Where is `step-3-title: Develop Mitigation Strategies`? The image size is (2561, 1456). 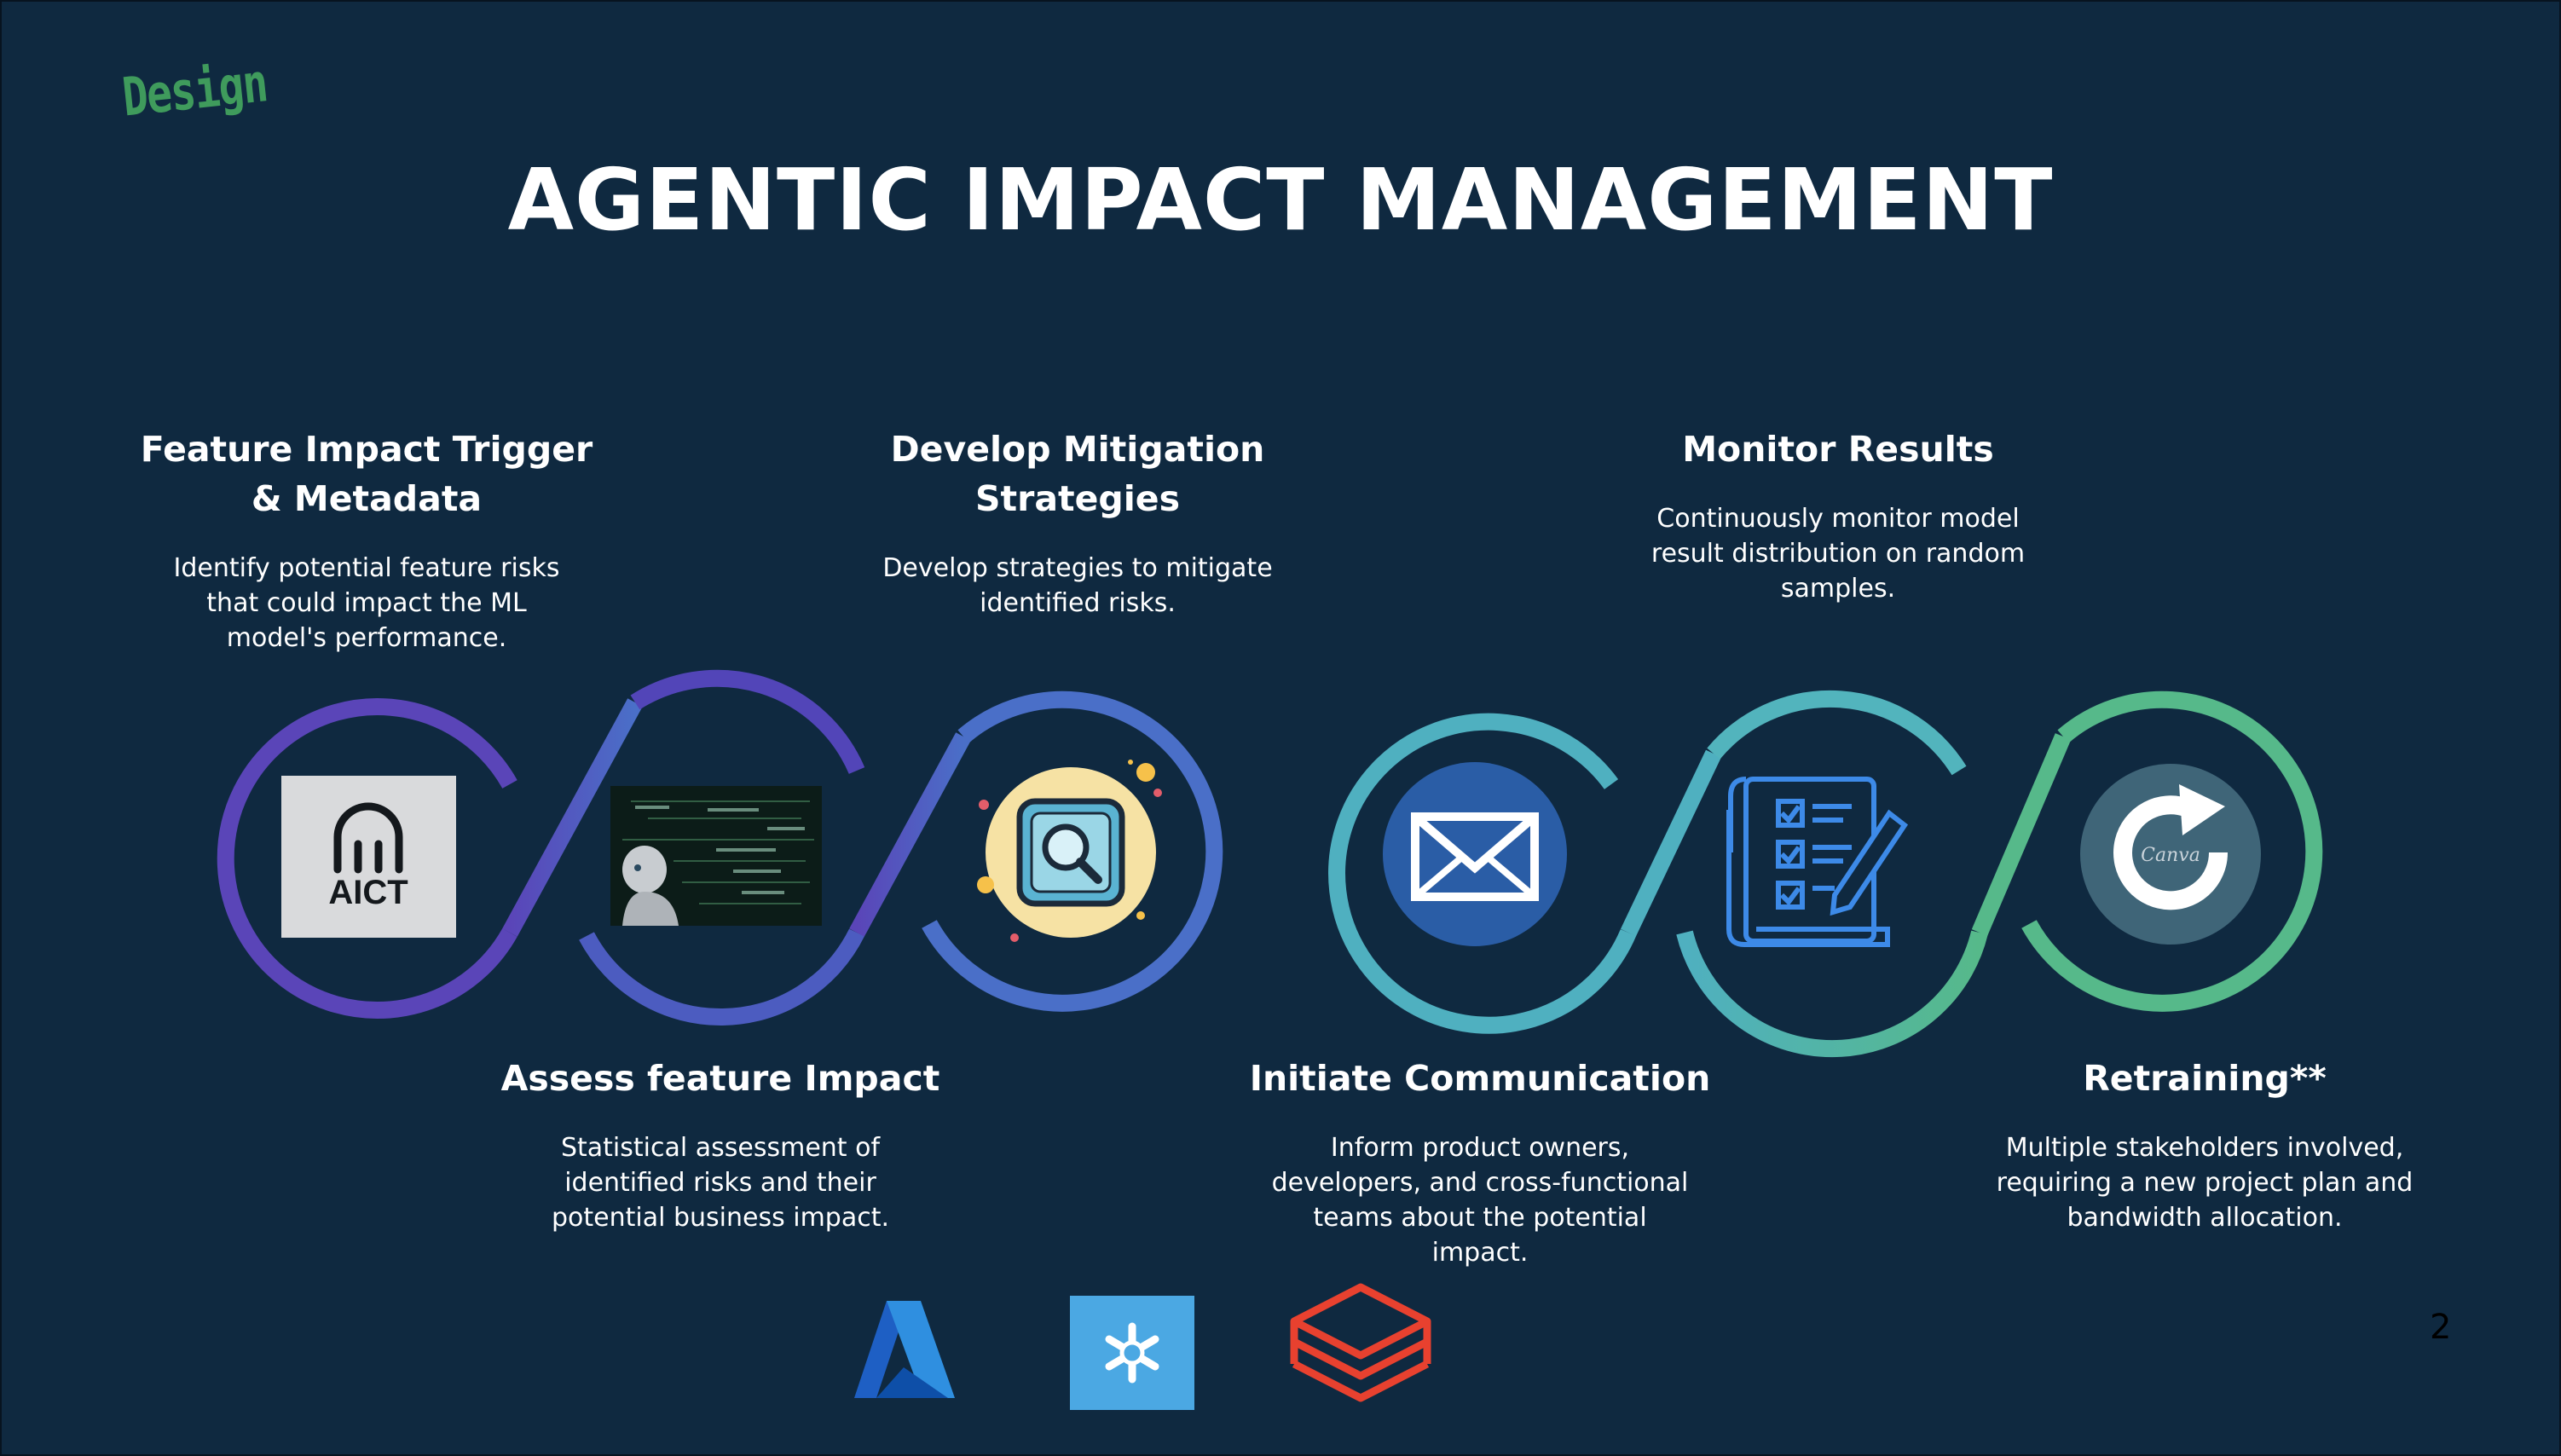 step-3-title: Develop Mitigation Strategies is located at coordinates (1078, 474).